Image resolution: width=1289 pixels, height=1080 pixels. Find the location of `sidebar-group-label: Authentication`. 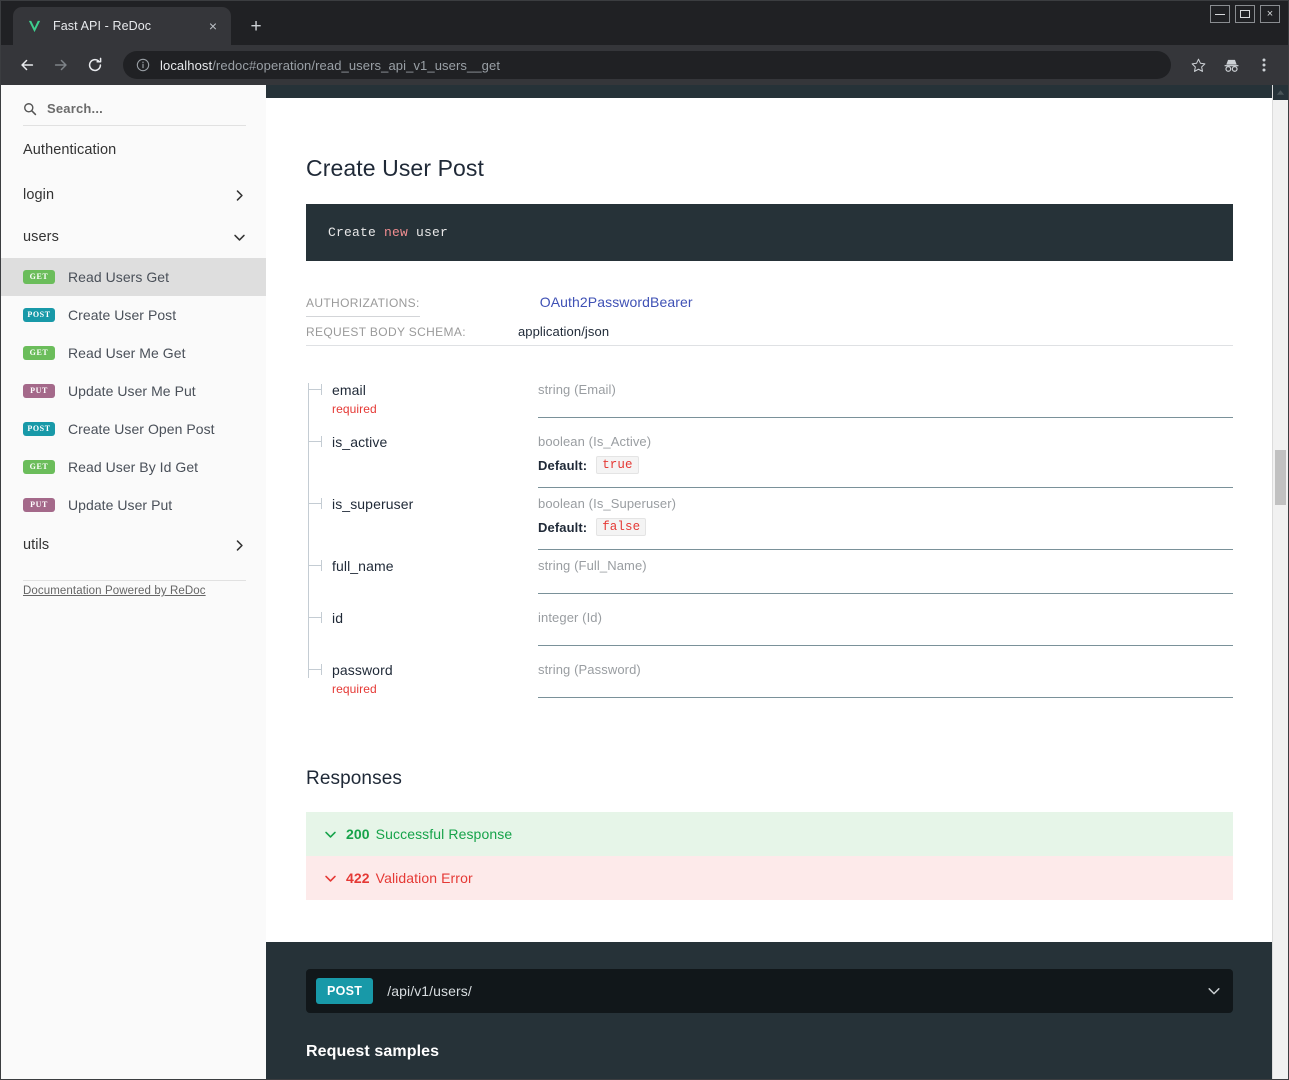

sidebar-group-label: Authentication is located at coordinates (70, 150).